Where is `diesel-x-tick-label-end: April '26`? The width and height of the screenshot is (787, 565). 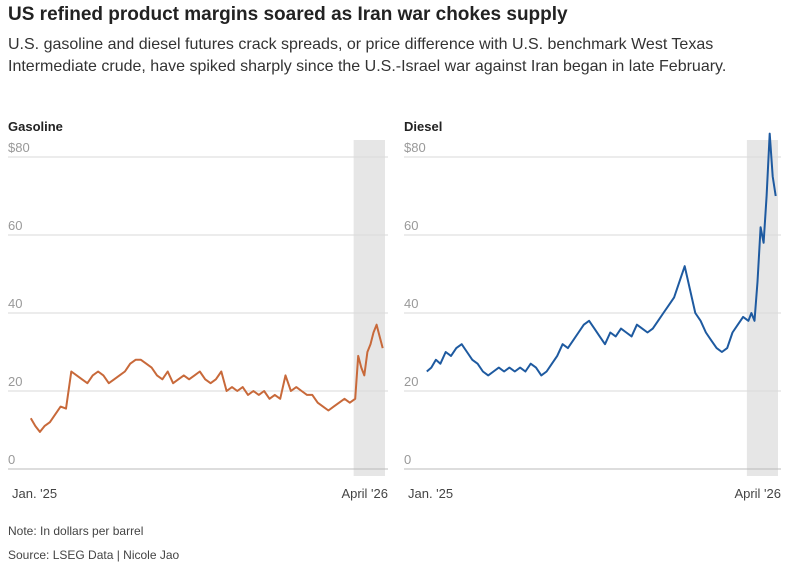
diesel-x-tick-label-end: April '26 is located at coordinates (757, 493).